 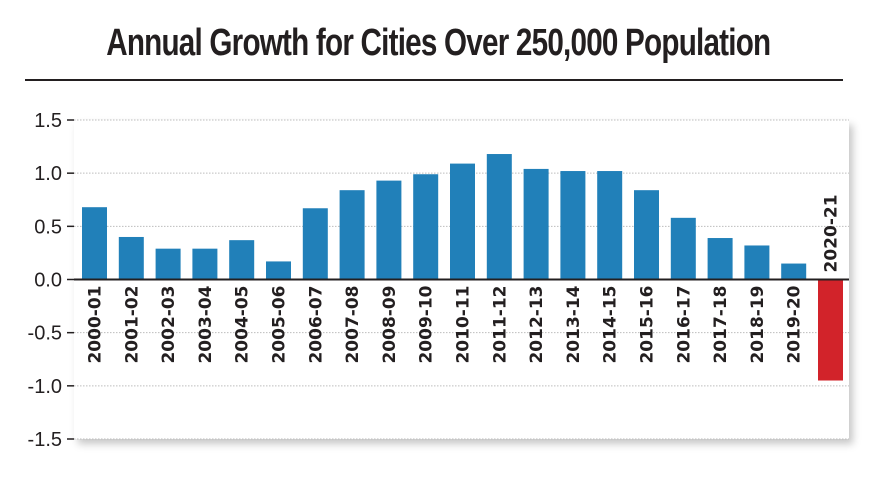 What do you see at coordinates (537, 325) in the screenshot?
I see `x-tick-label: 2012-13` at bounding box center [537, 325].